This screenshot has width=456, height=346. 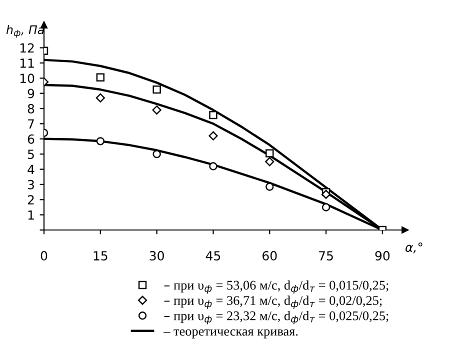 What do you see at coordinates (276, 317) in the screenshot?
I see `legend-label: – при υ$_{ф}$ = 23,32 м/с, d$_{ф}$/d$_{т}$ = 0,025/0,25;` at bounding box center [276, 317].